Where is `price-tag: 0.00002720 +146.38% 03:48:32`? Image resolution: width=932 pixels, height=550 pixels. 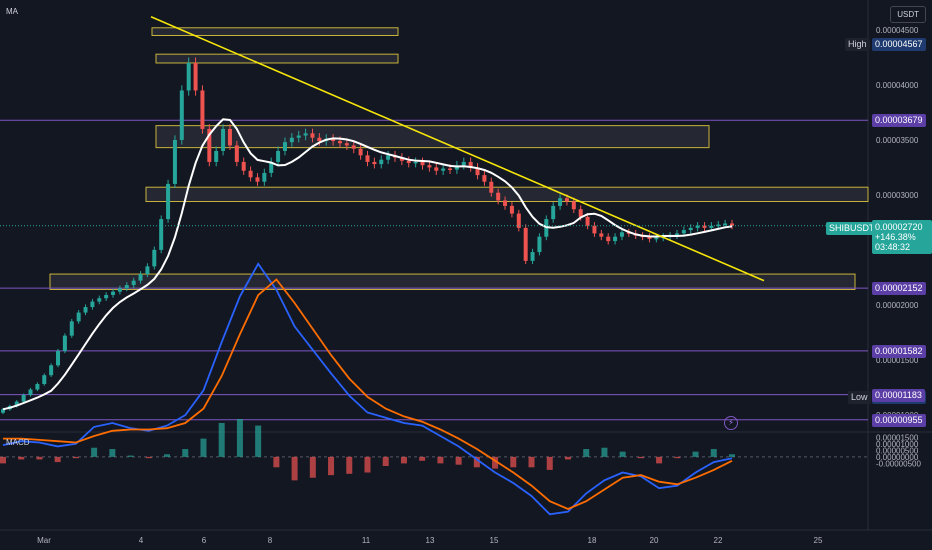 price-tag: 0.00002720 +146.38% 03:48:32 is located at coordinates (902, 237).